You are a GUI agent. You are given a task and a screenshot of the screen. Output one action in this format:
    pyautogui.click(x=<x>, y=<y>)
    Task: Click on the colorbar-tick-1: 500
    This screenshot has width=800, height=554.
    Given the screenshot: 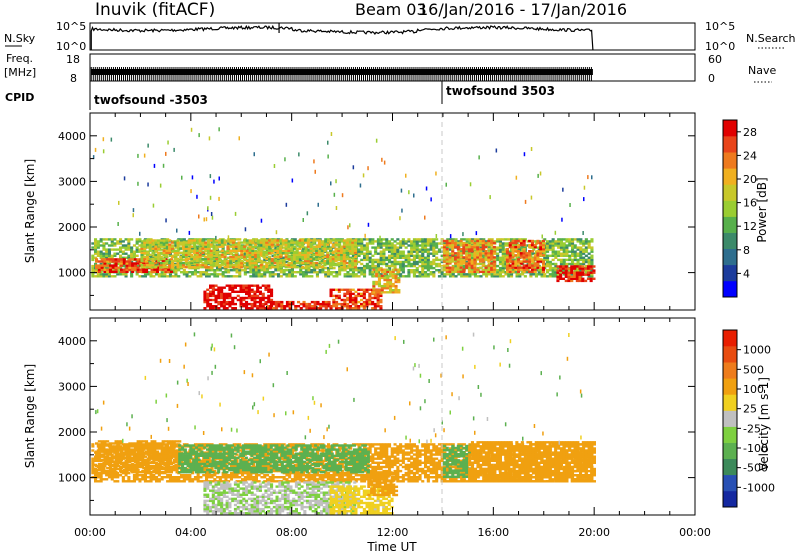 What is the action you would take?
    pyautogui.click(x=753, y=369)
    